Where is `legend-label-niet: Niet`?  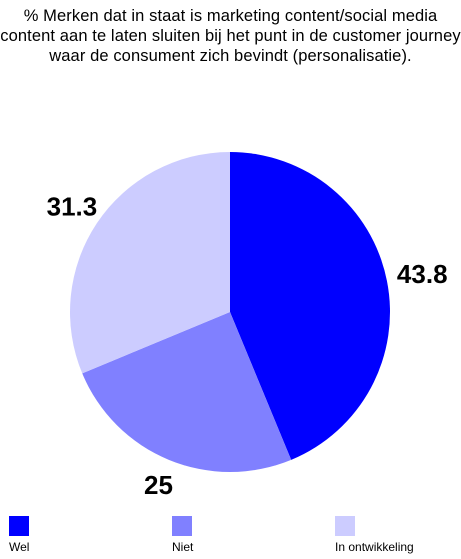 legend-label-niet: Niet is located at coordinates (183, 547).